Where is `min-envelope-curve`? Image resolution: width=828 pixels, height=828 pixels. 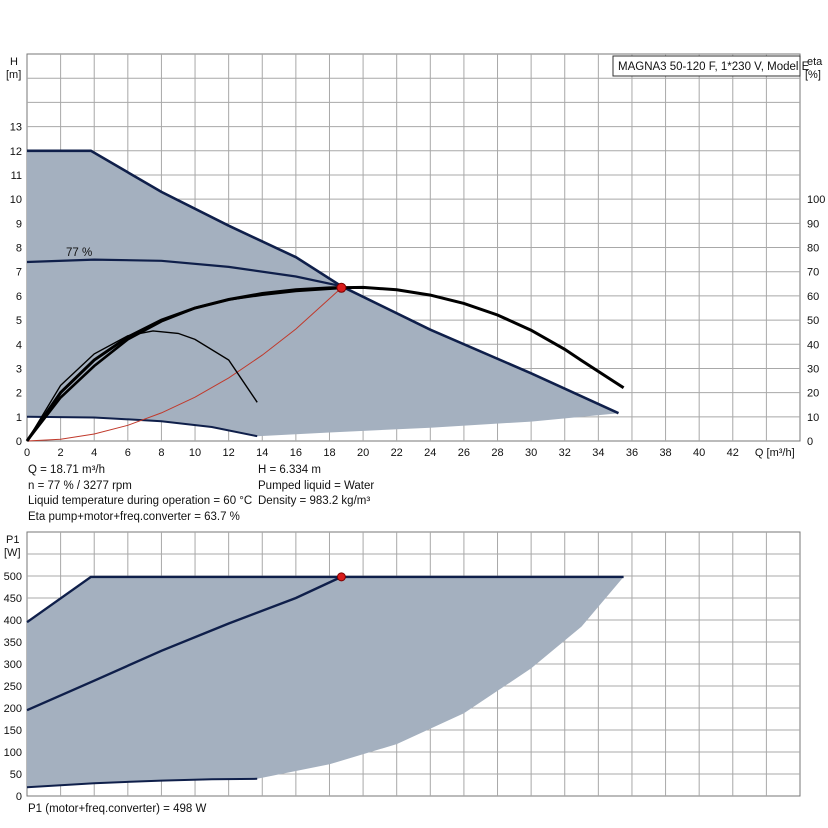
min-envelope-curve is located at coordinates (142, 426).